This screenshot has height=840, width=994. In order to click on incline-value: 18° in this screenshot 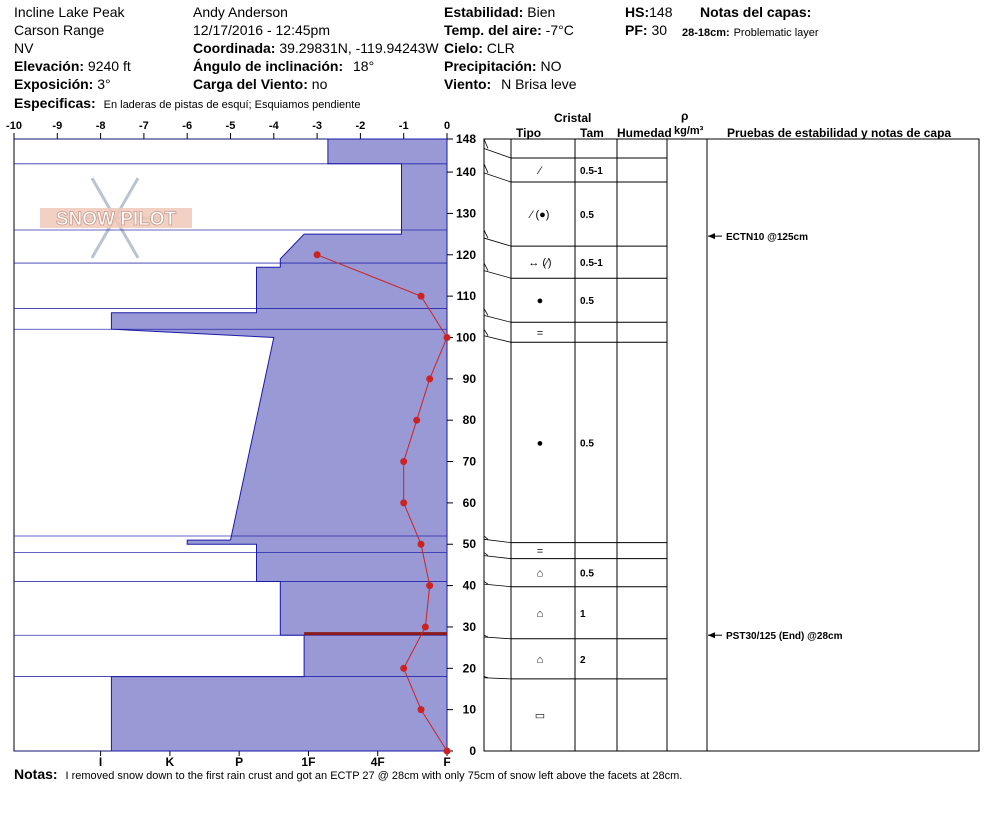, I will do `click(364, 66)`.